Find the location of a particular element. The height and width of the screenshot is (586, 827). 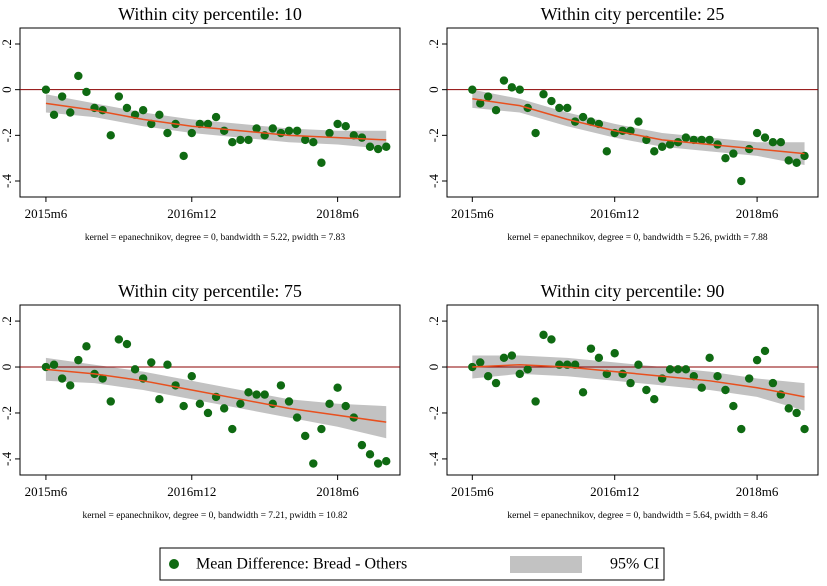

legend-label: Mean Difference: Bread - Others is located at coordinates (301, 564).